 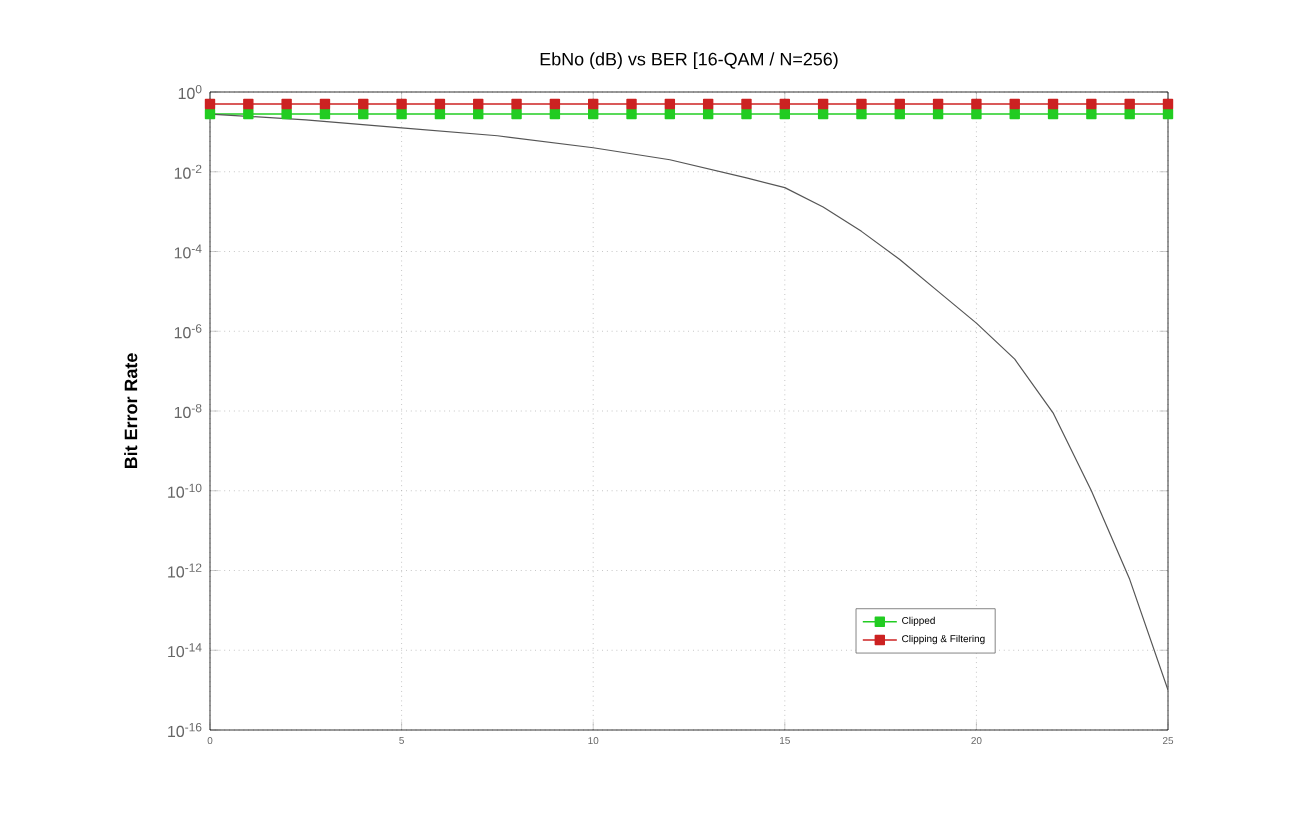 I want to click on chart-title: EbNo (dB) vs BER [16-QAM / N=256), so click(x=689, y=60).